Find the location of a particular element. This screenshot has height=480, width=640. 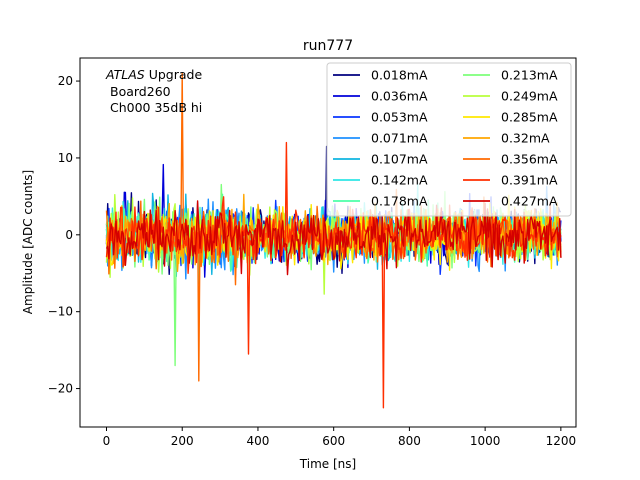

legend-label: 0.285mA is located at coordinates (529, 117).